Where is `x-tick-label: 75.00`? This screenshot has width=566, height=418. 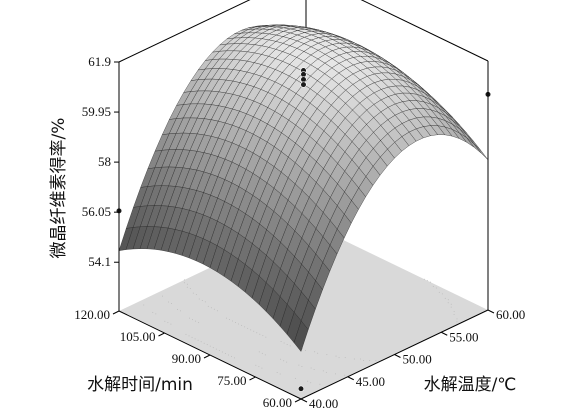
x-tick-label: 75.00 is located at coordinates (231, 380).